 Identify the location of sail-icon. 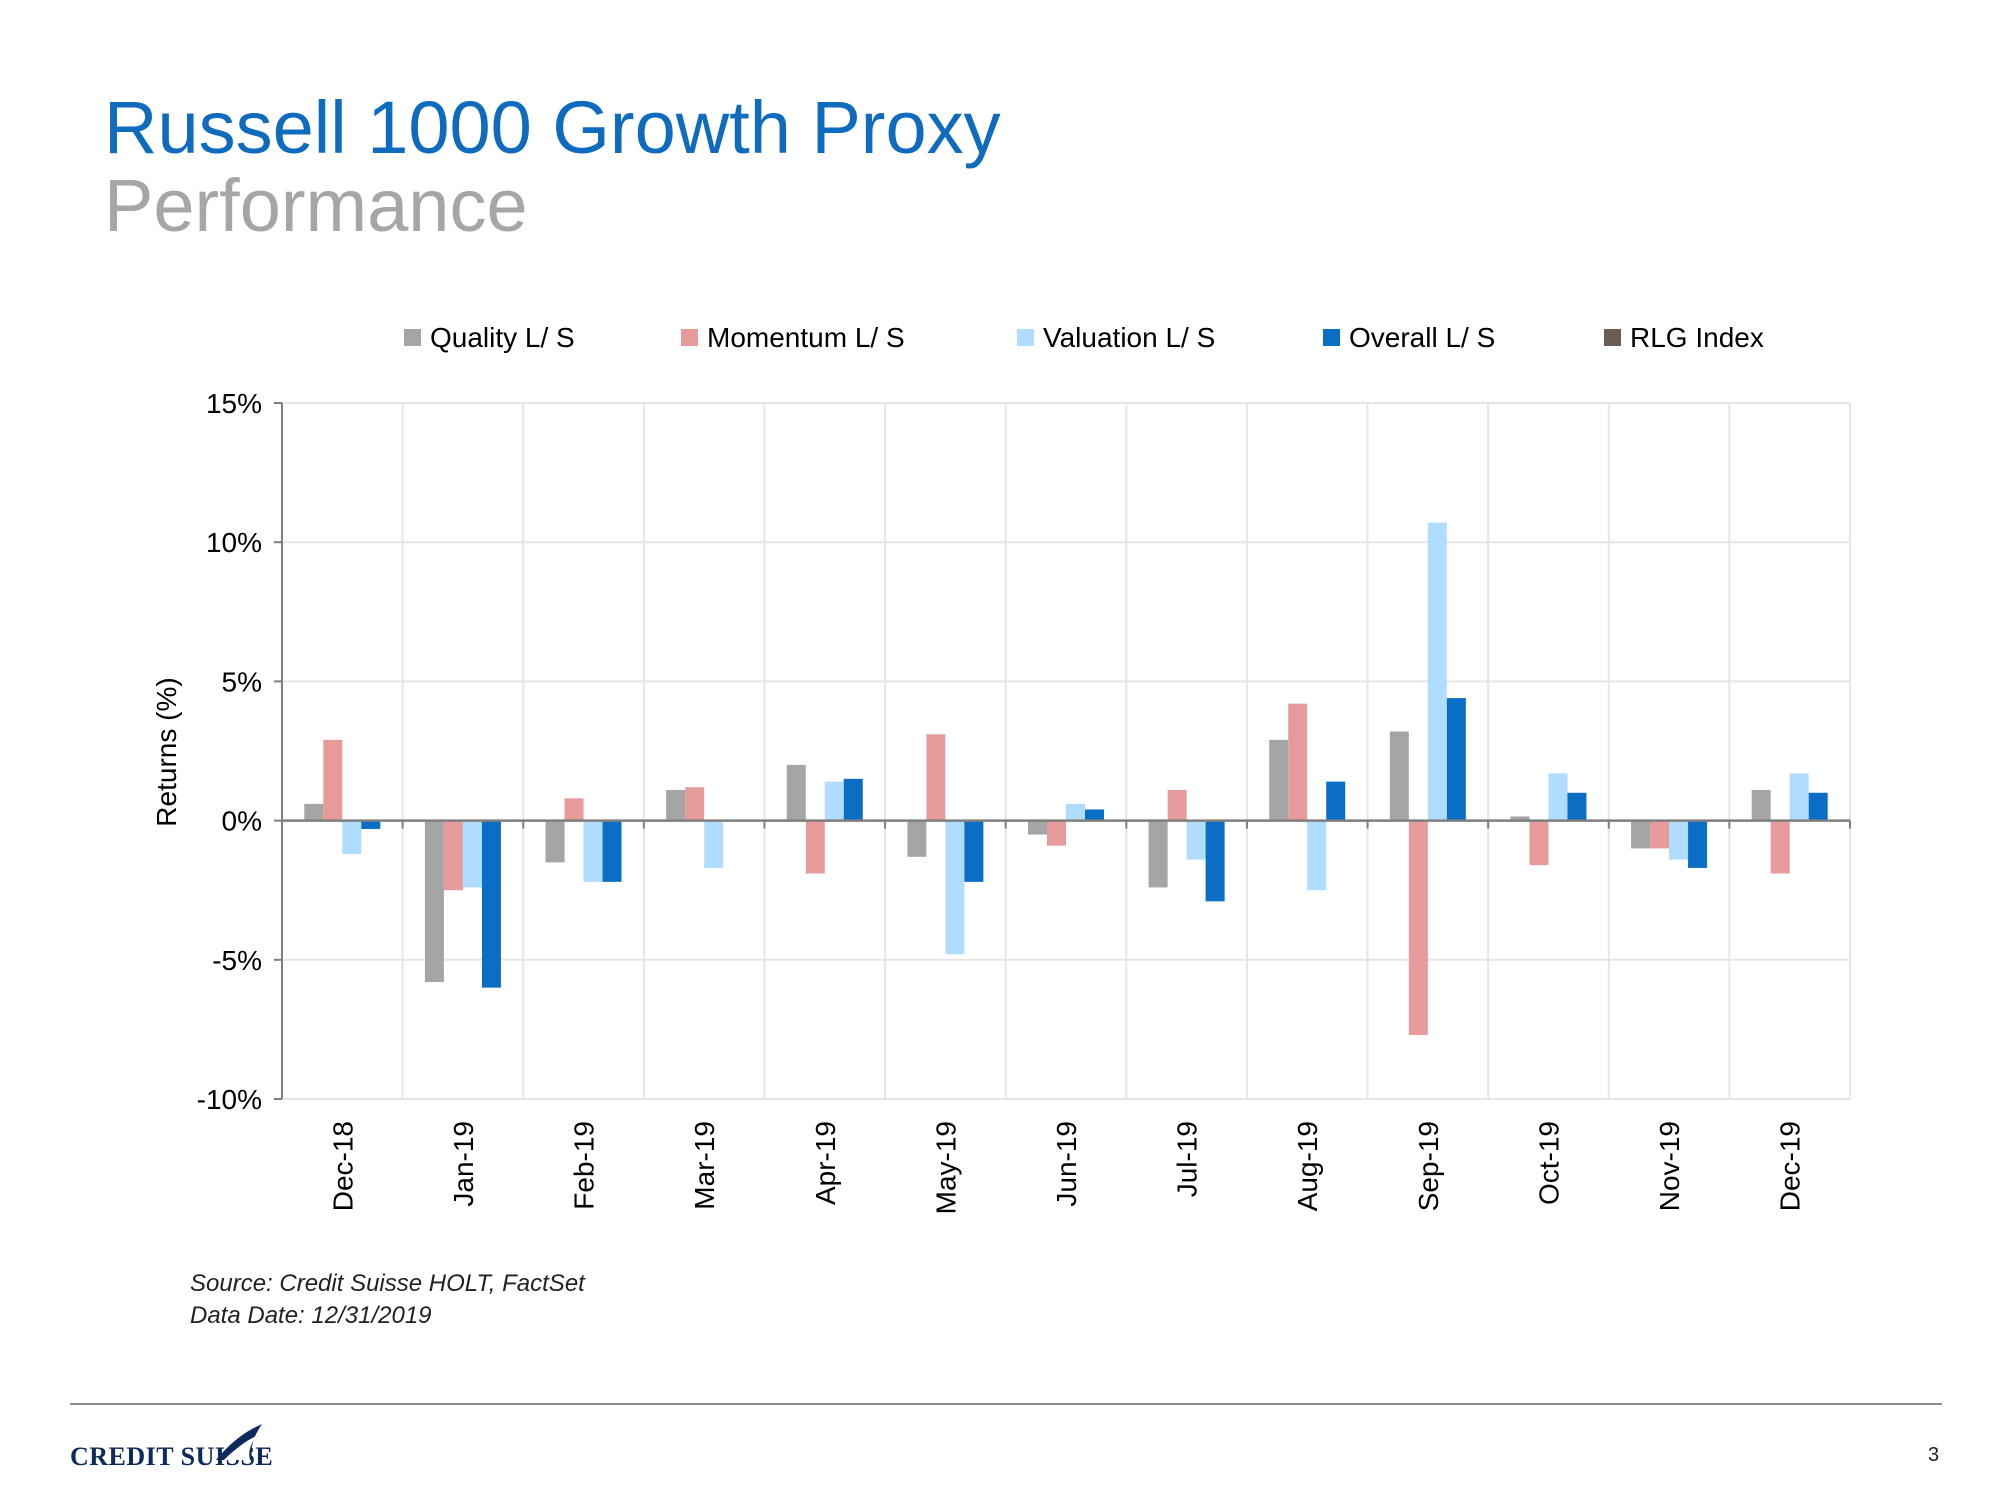
(239, 1442).